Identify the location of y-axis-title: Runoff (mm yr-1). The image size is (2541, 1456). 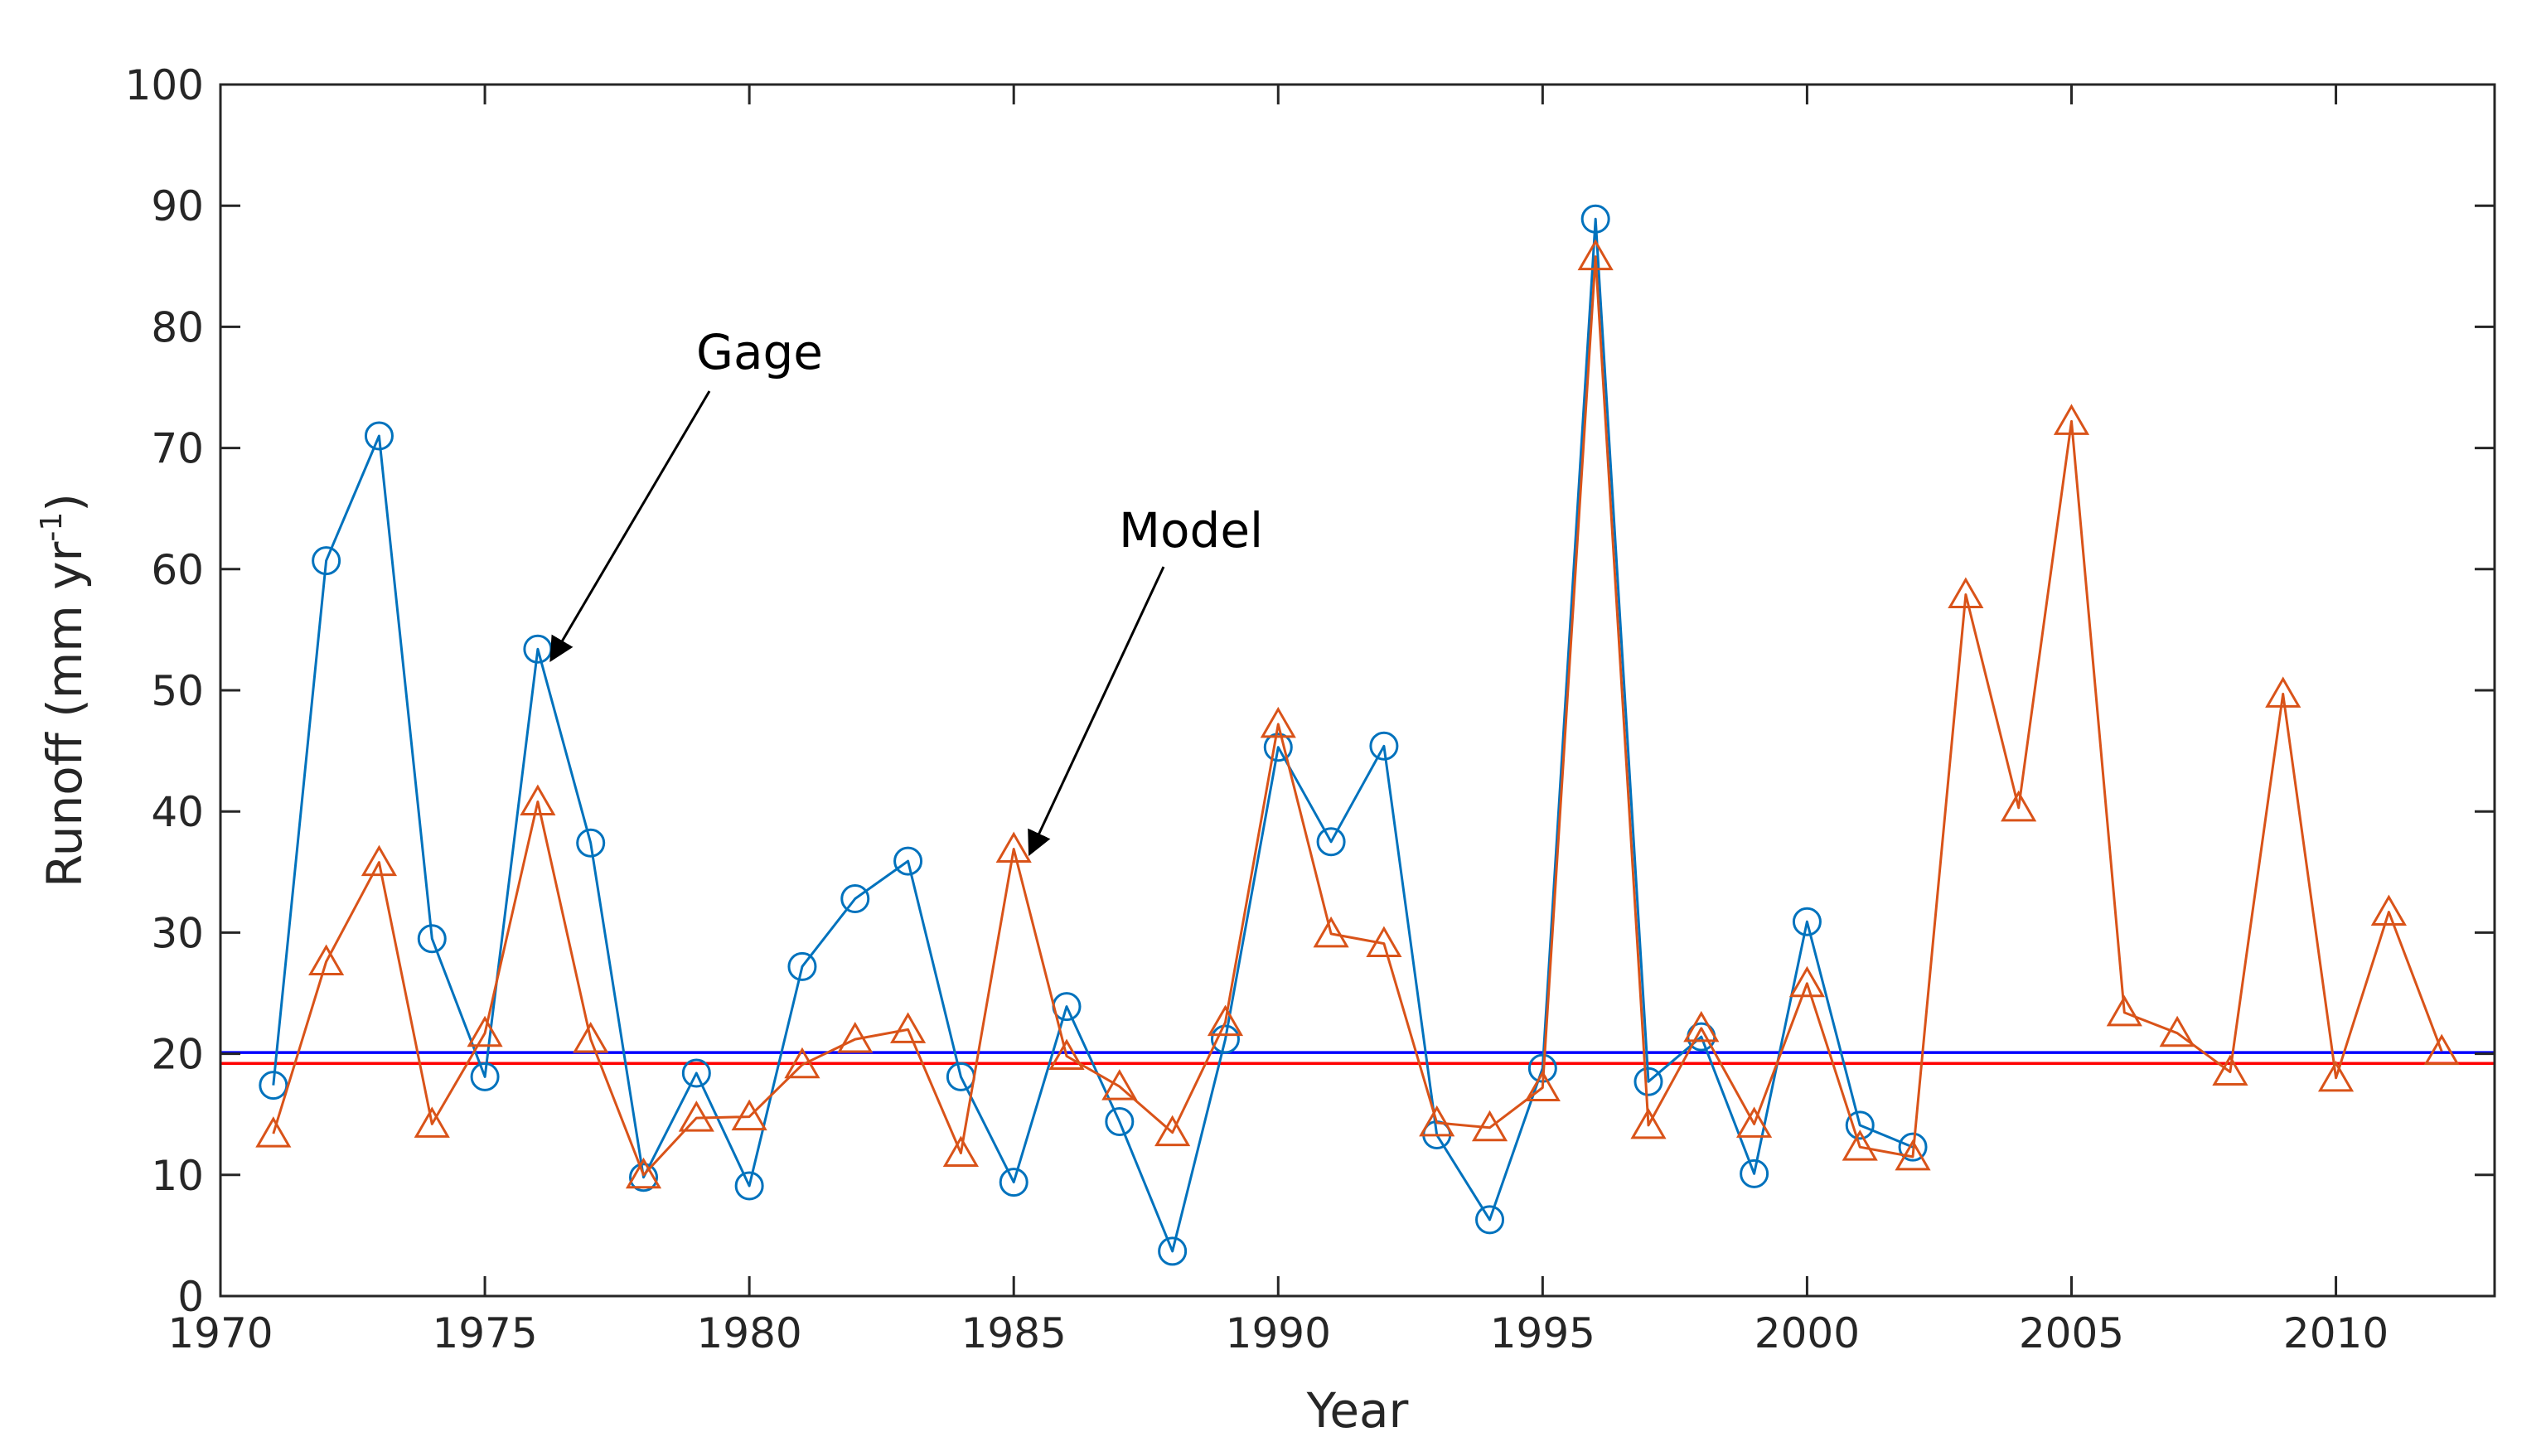
(64, 690).